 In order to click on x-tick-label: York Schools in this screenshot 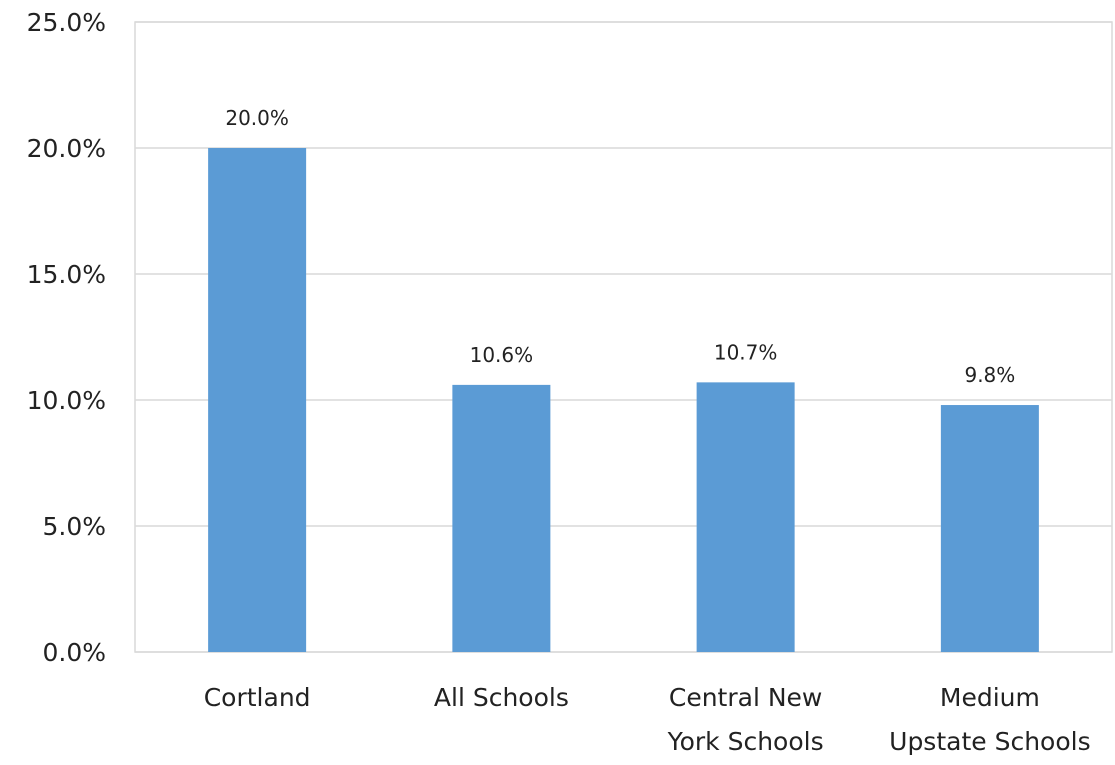, I will do `click(745, 741)`.